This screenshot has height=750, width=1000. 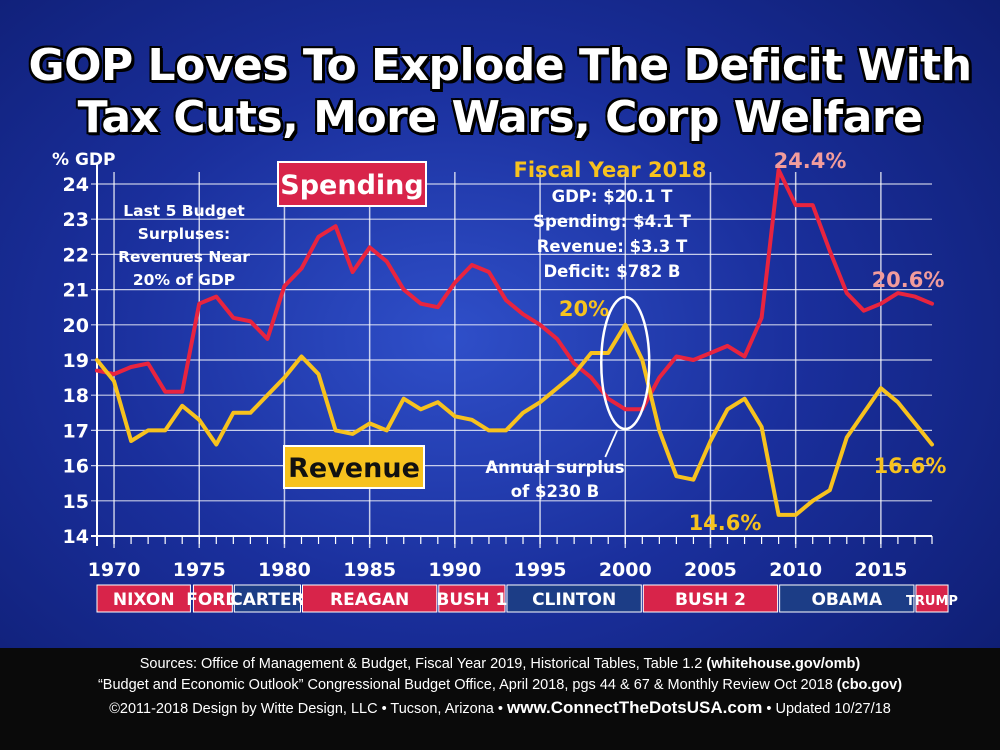 I want to click on footer-bar, so click(x=500, y=699).